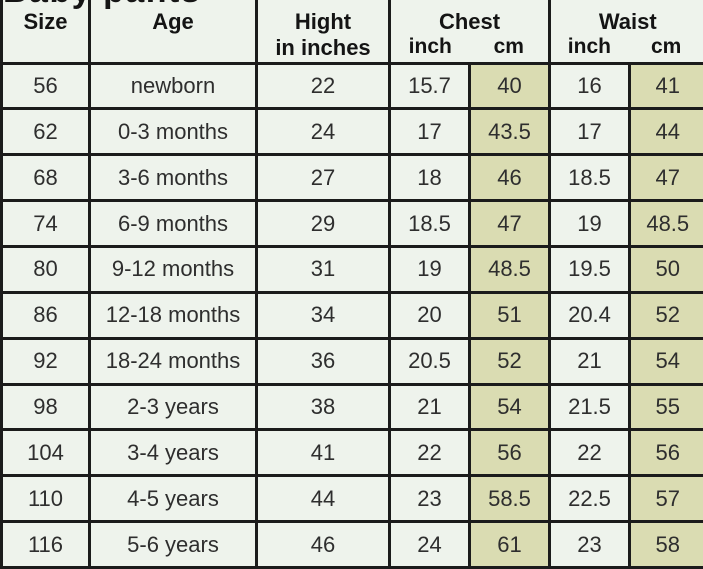  What do you see at coordinates (509, 269) in the screenshot?
I see `cell-chest-cm: 48.5` at bounding box center [509, 269].